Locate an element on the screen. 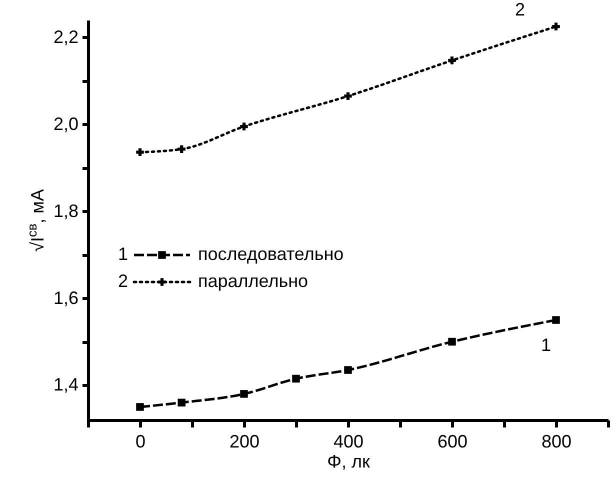 Image resolution: width=612 pixels, height=481 pixels. x-tick-label: 0 is located at coordinates (140, 442).